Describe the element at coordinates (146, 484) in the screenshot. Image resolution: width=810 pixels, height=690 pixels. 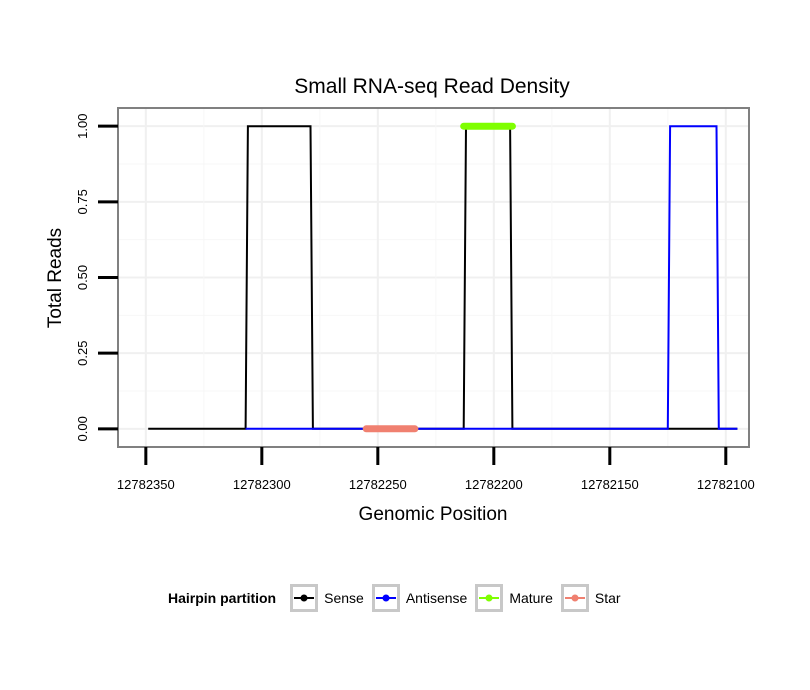
I see `x-tick-label: 12782350` at that location.